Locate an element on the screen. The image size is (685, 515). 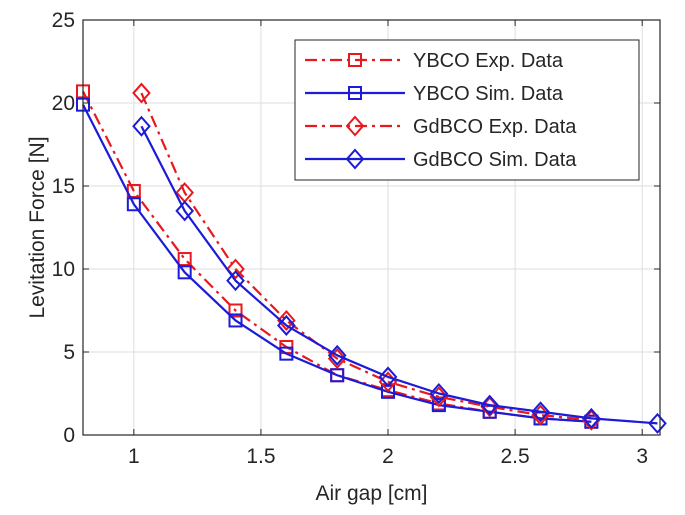
x-tick-label: 1.5 is located at coordinates (260, 456).